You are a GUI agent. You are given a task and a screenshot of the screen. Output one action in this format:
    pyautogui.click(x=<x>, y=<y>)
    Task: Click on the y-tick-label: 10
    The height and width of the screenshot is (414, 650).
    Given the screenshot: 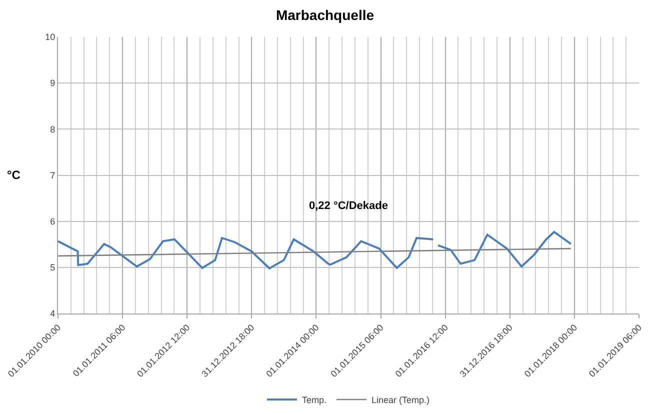 What is the action you would take?
    pyautogui.click(x=50, y=37)
    